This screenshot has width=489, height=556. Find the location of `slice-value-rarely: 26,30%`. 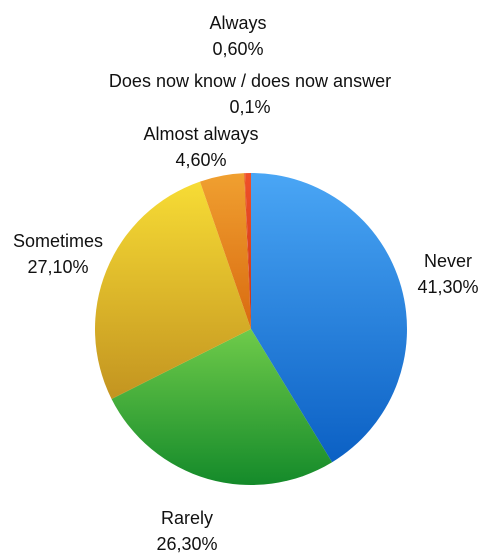

slice-value-rarely: 26,30% is located at coordinates (186, 544).